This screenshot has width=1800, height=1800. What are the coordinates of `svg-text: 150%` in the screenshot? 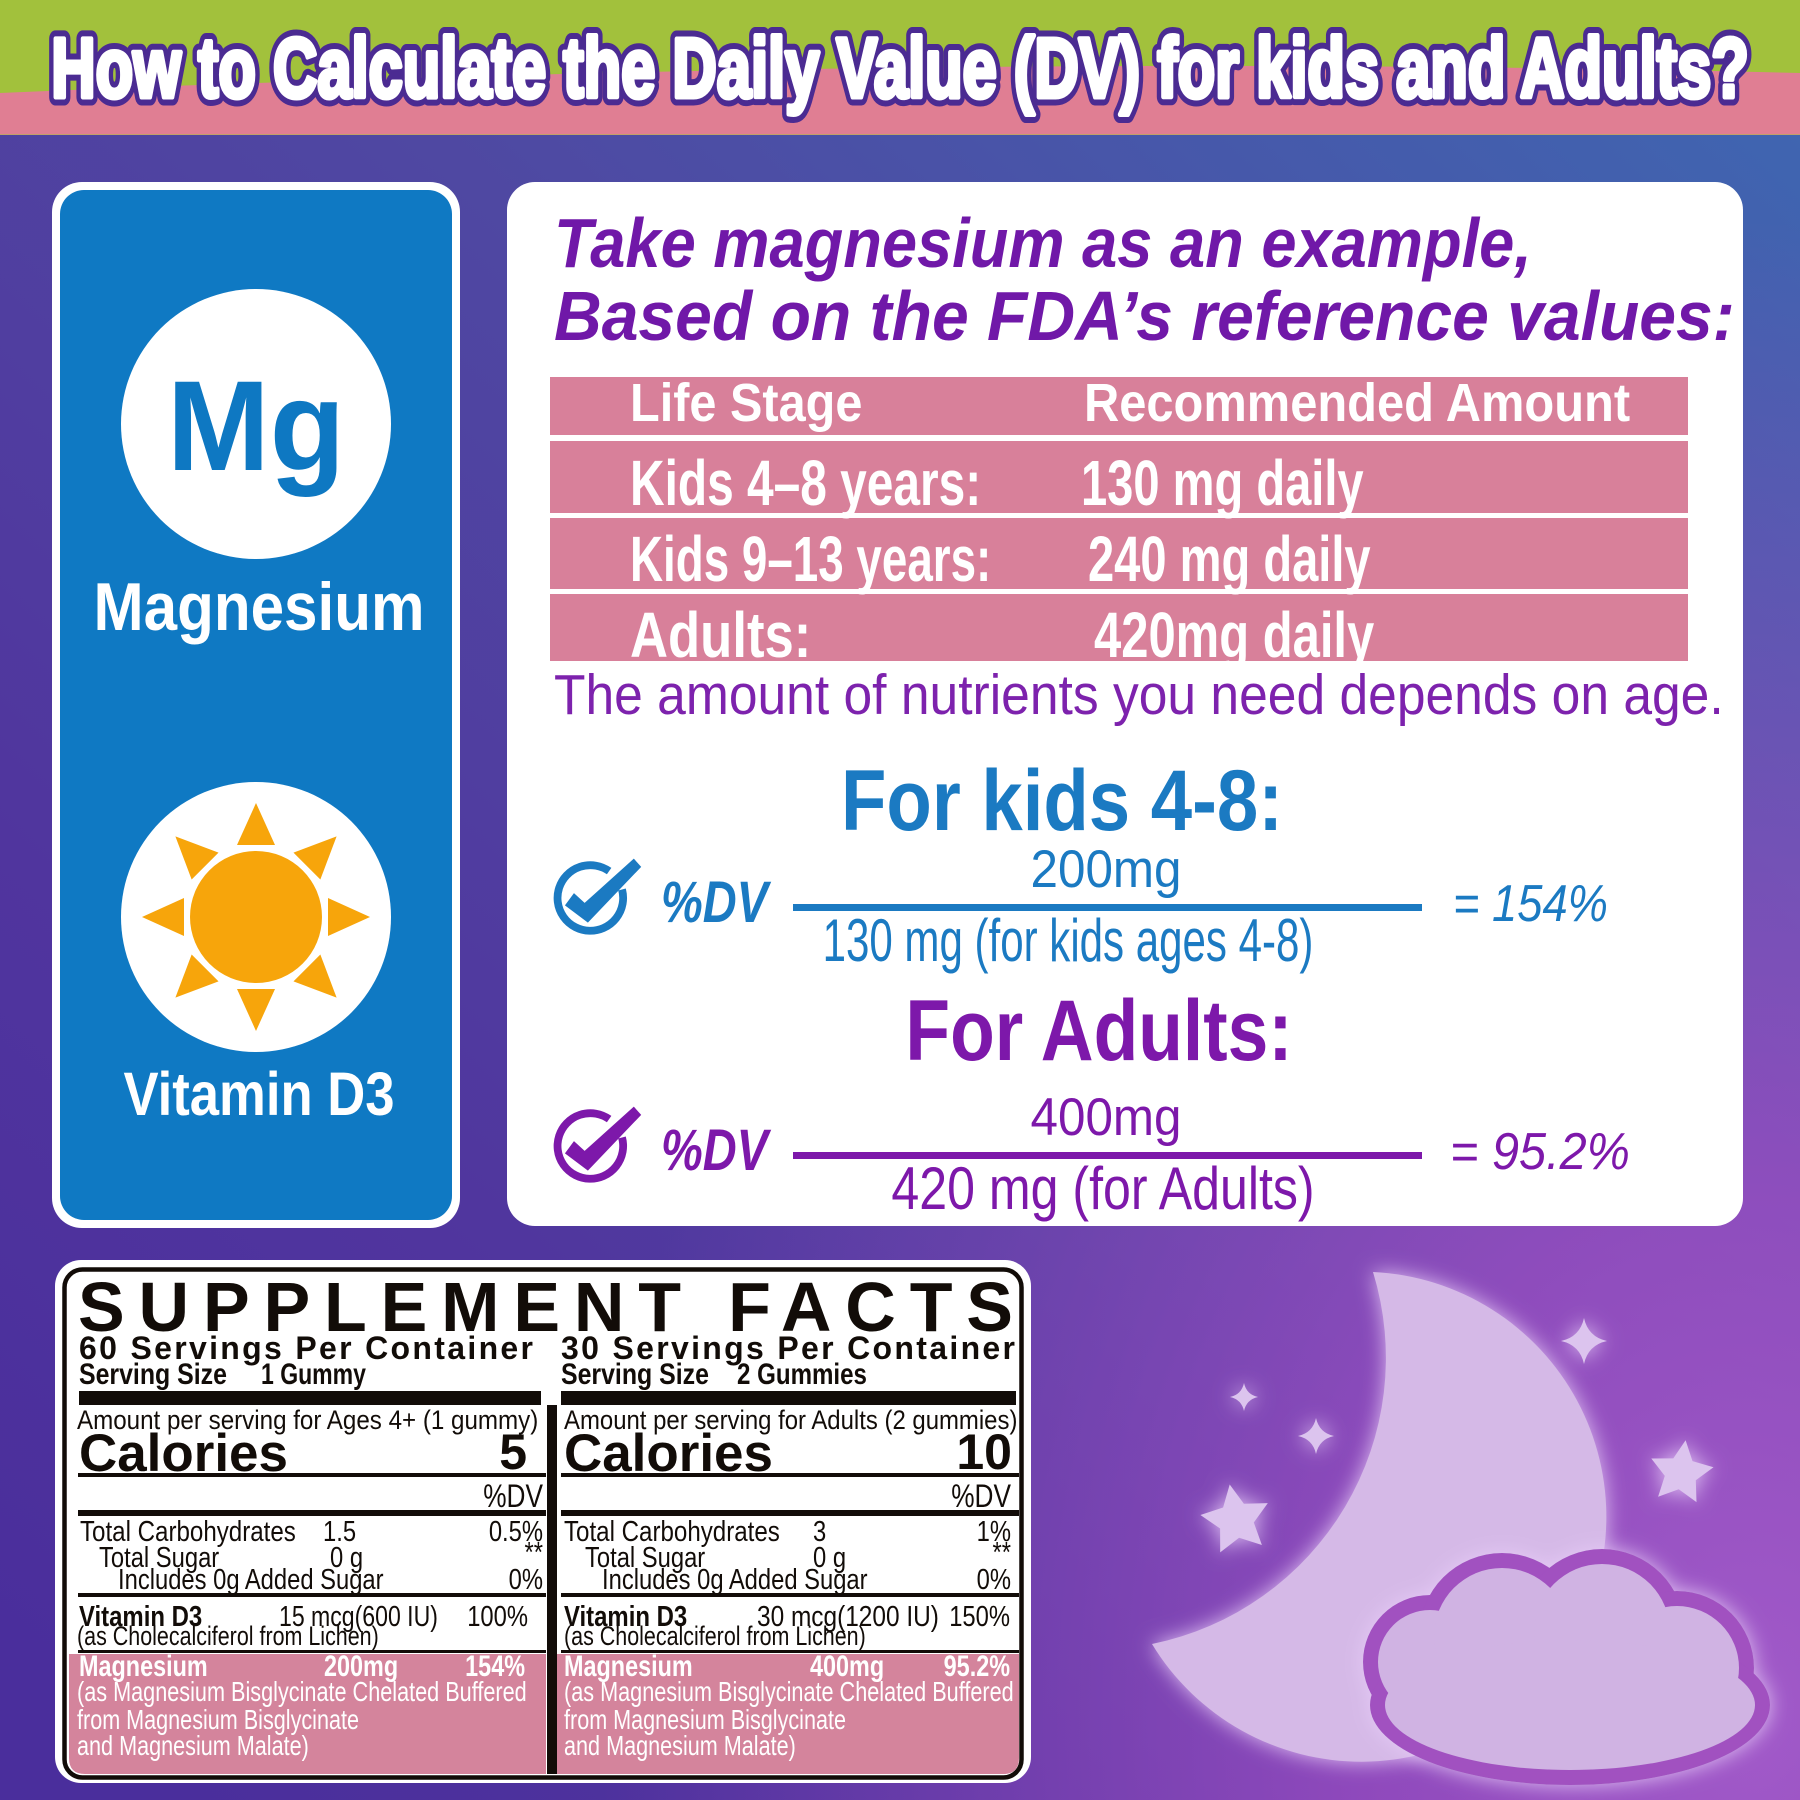 It's located at (979, 1616).